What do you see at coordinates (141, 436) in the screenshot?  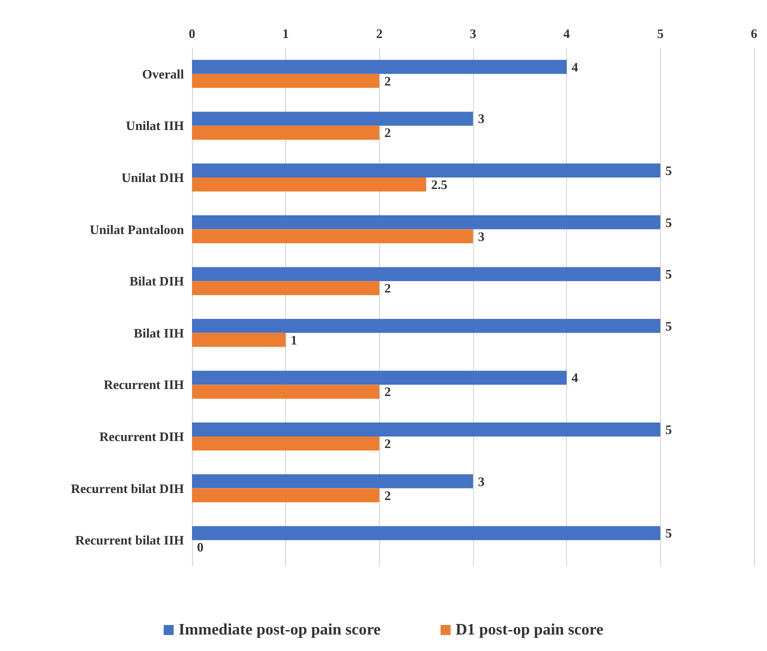 I see `y-tick-label: Recurrent DIH` at bounding box center [141, 436].